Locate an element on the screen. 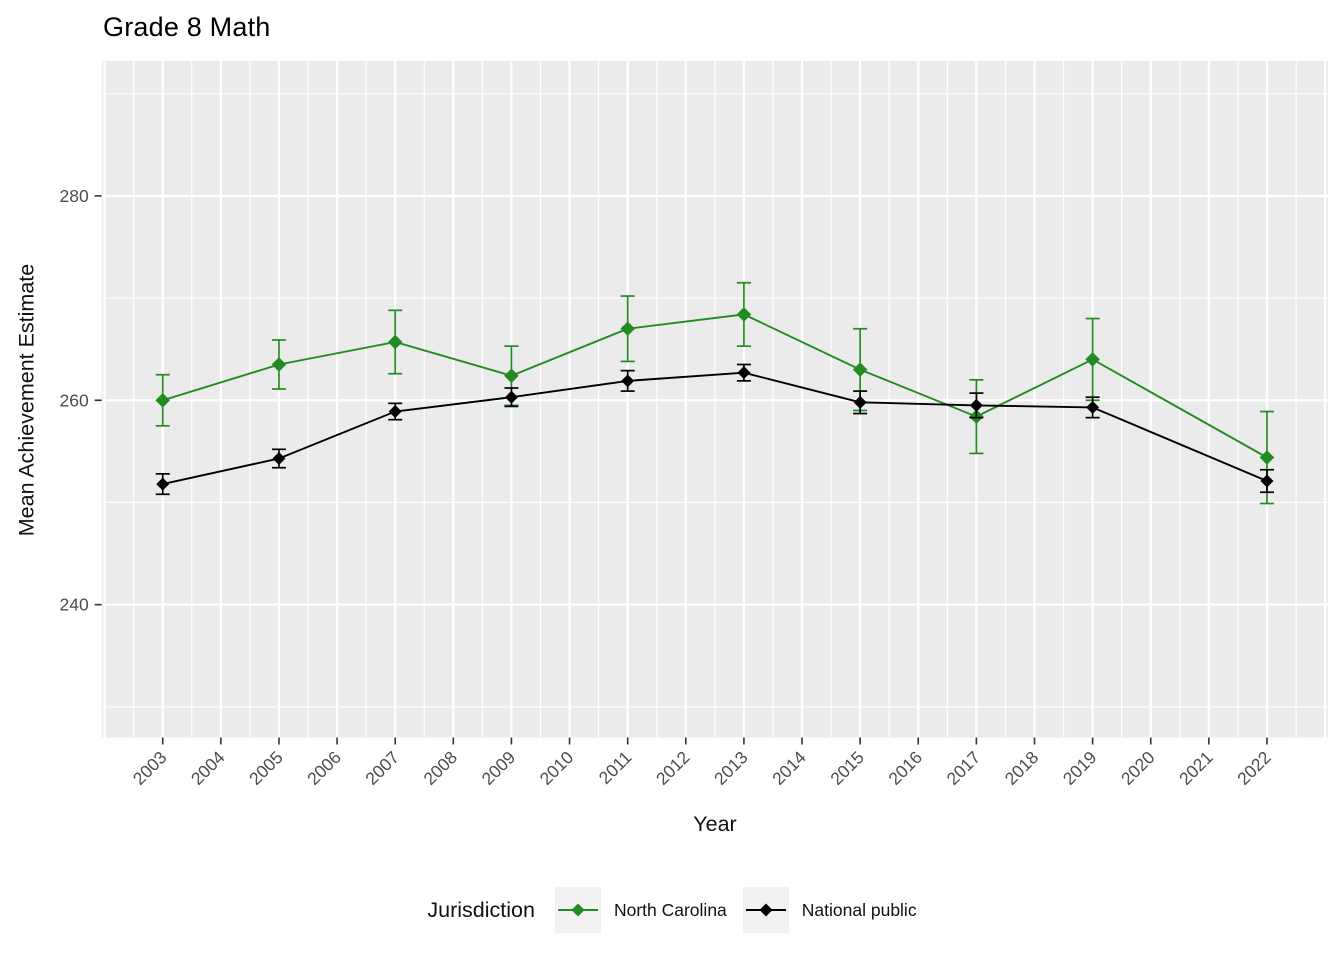 This screenshot has height=960, width=1344. x-tick-label: 2019 is located at coordinates (1080, 768).